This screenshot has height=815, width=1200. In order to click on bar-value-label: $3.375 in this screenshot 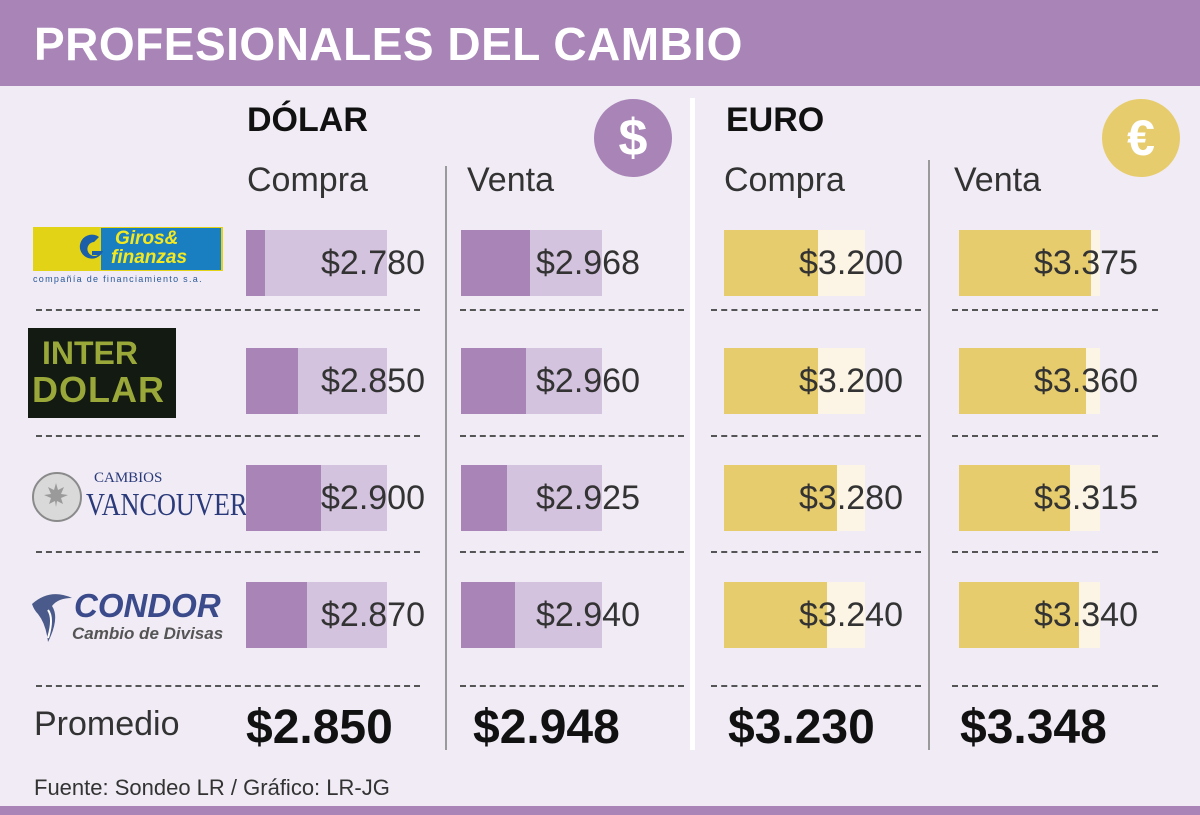, I will do `click(1086, 263)`.